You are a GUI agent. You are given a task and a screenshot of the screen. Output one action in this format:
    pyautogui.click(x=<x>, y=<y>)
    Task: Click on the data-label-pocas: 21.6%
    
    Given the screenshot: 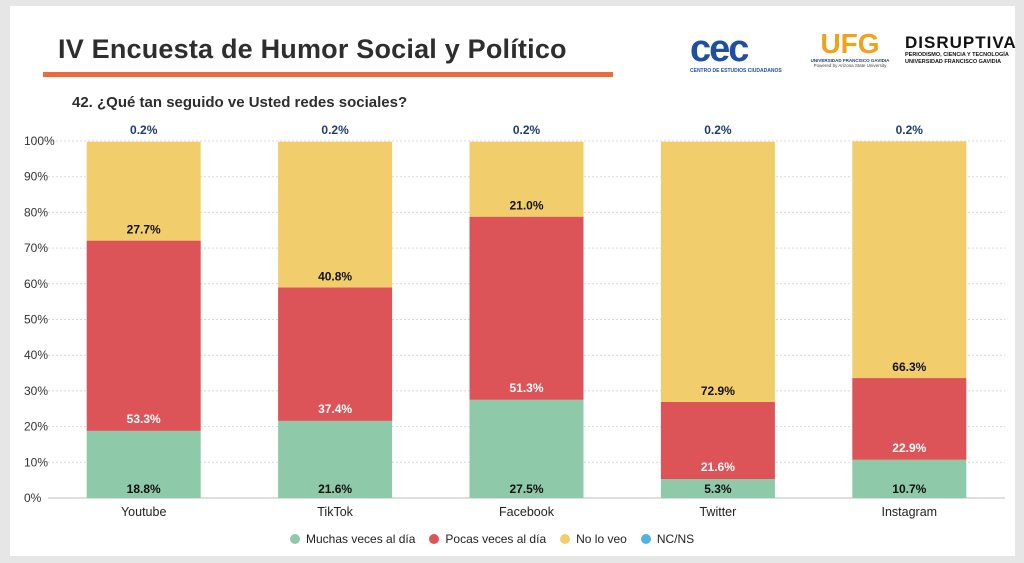 What is the action you would take?
    pyautogui.click(x=718, y=467)
    